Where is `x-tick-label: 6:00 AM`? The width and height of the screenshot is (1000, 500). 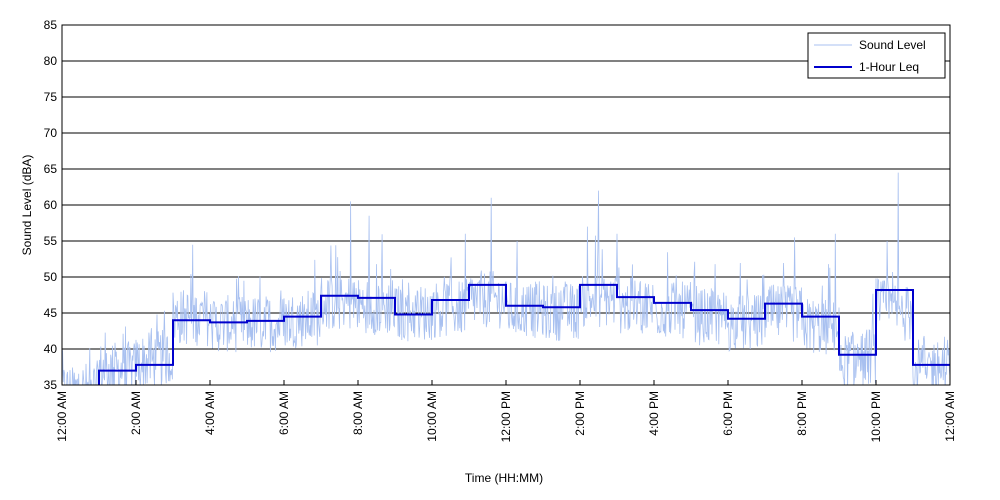
x-tick-label: 6:00 AM is located at coordinates (284, 413).